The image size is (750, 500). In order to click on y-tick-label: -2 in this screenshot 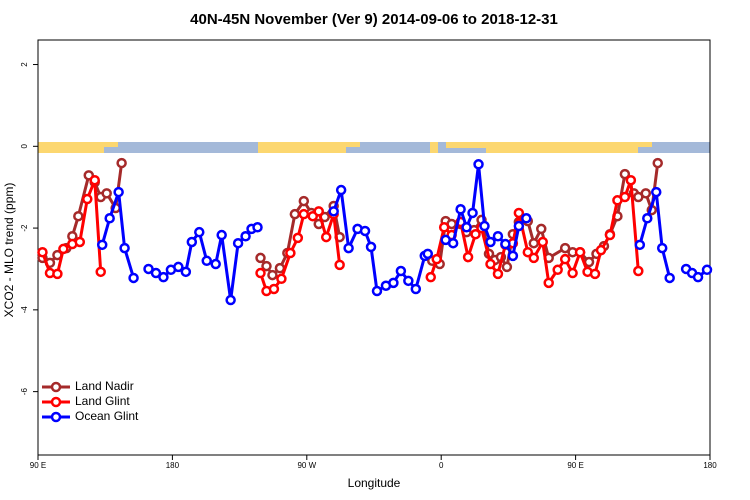, I will do `click(24, 228)`.